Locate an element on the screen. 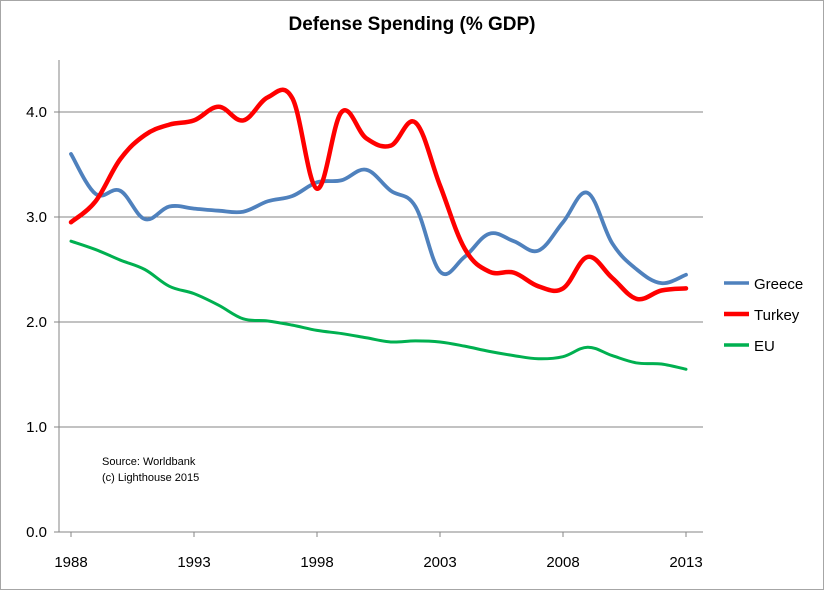 The height and width of the screenshot is (590, 824). x-tick-label: 1998 is located at coordinates (316, 562).